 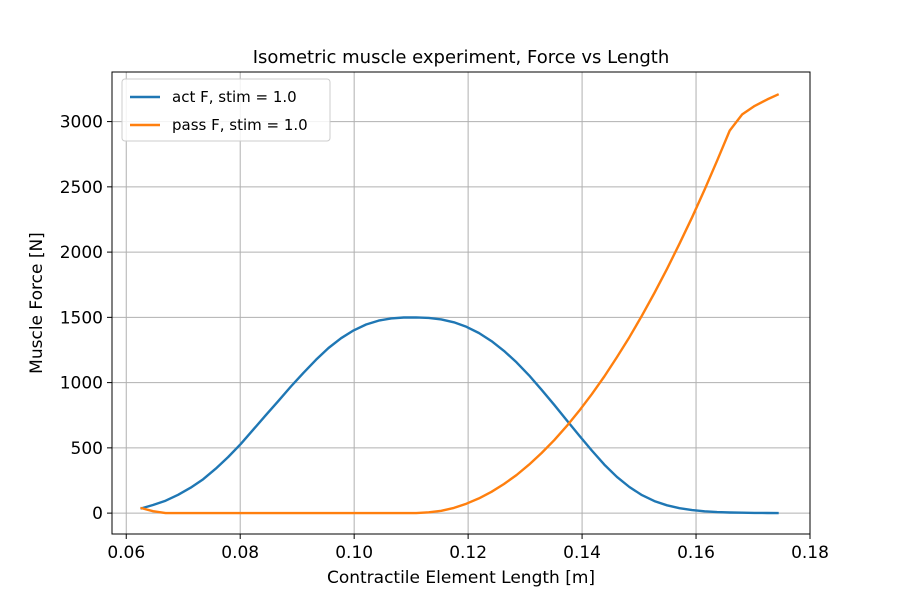 I want to click on y-tick-label: 3000, so click(x=81, y=123).